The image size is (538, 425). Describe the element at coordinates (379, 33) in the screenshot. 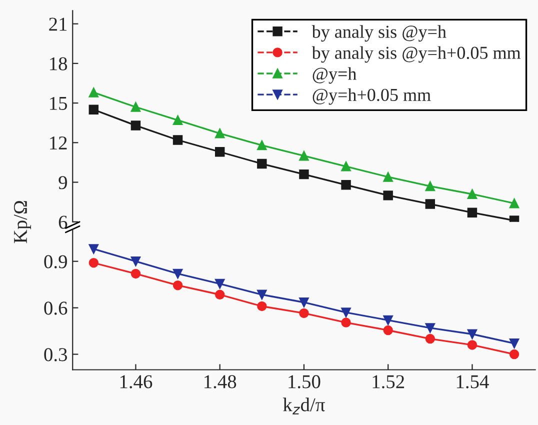

I see `legend-label: by analy sis @y=h` at that location.